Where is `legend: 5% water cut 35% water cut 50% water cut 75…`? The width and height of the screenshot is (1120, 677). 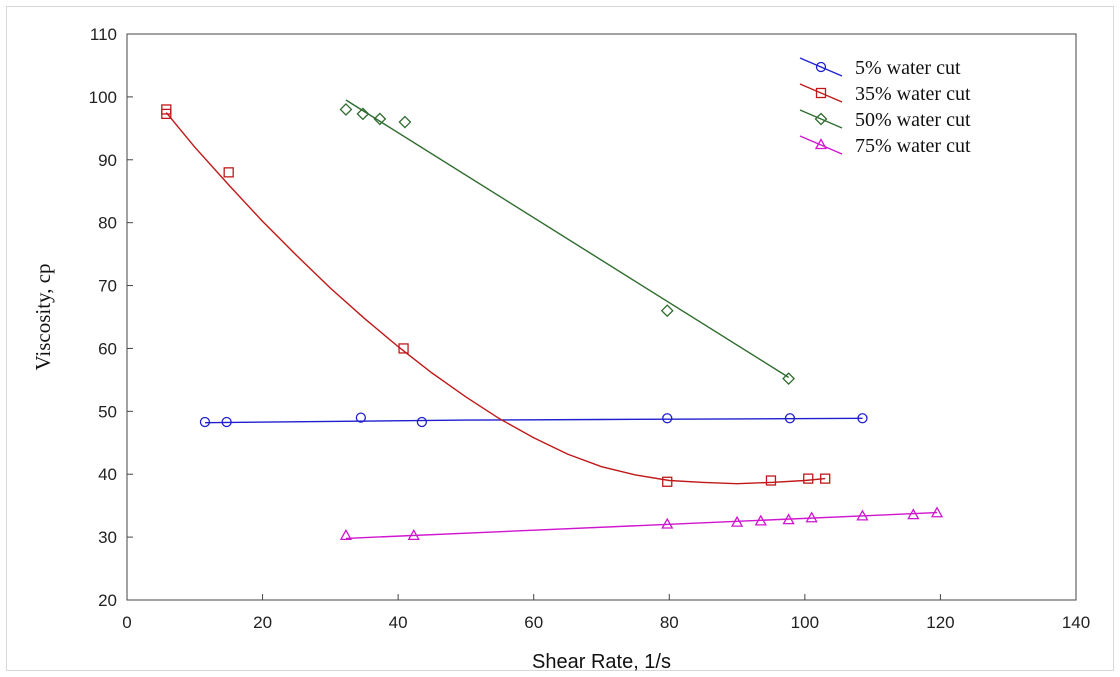 legend: 5% water cut 35% water cut 50% water cut 75… is located at coordinates (885, 107).